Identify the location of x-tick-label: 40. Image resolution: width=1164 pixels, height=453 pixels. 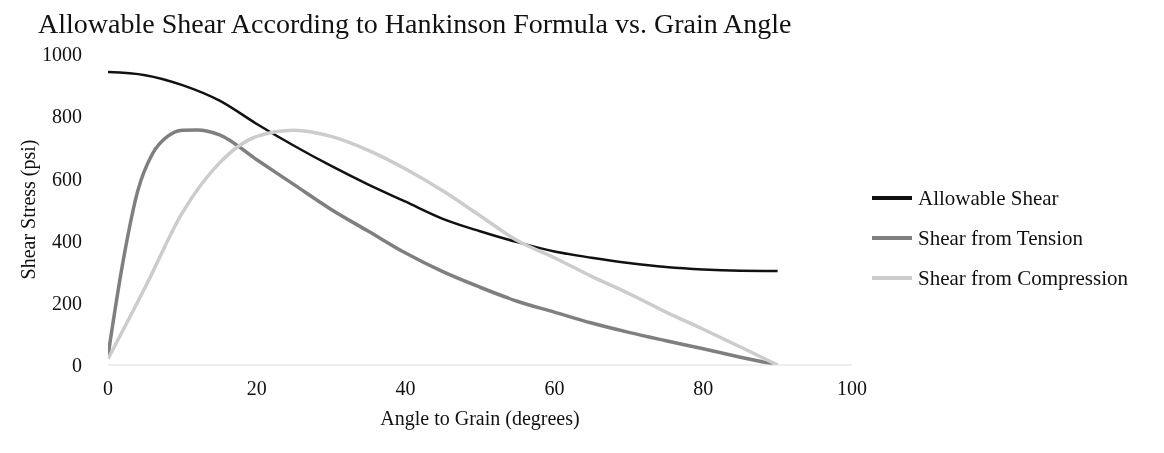
(405, 388).